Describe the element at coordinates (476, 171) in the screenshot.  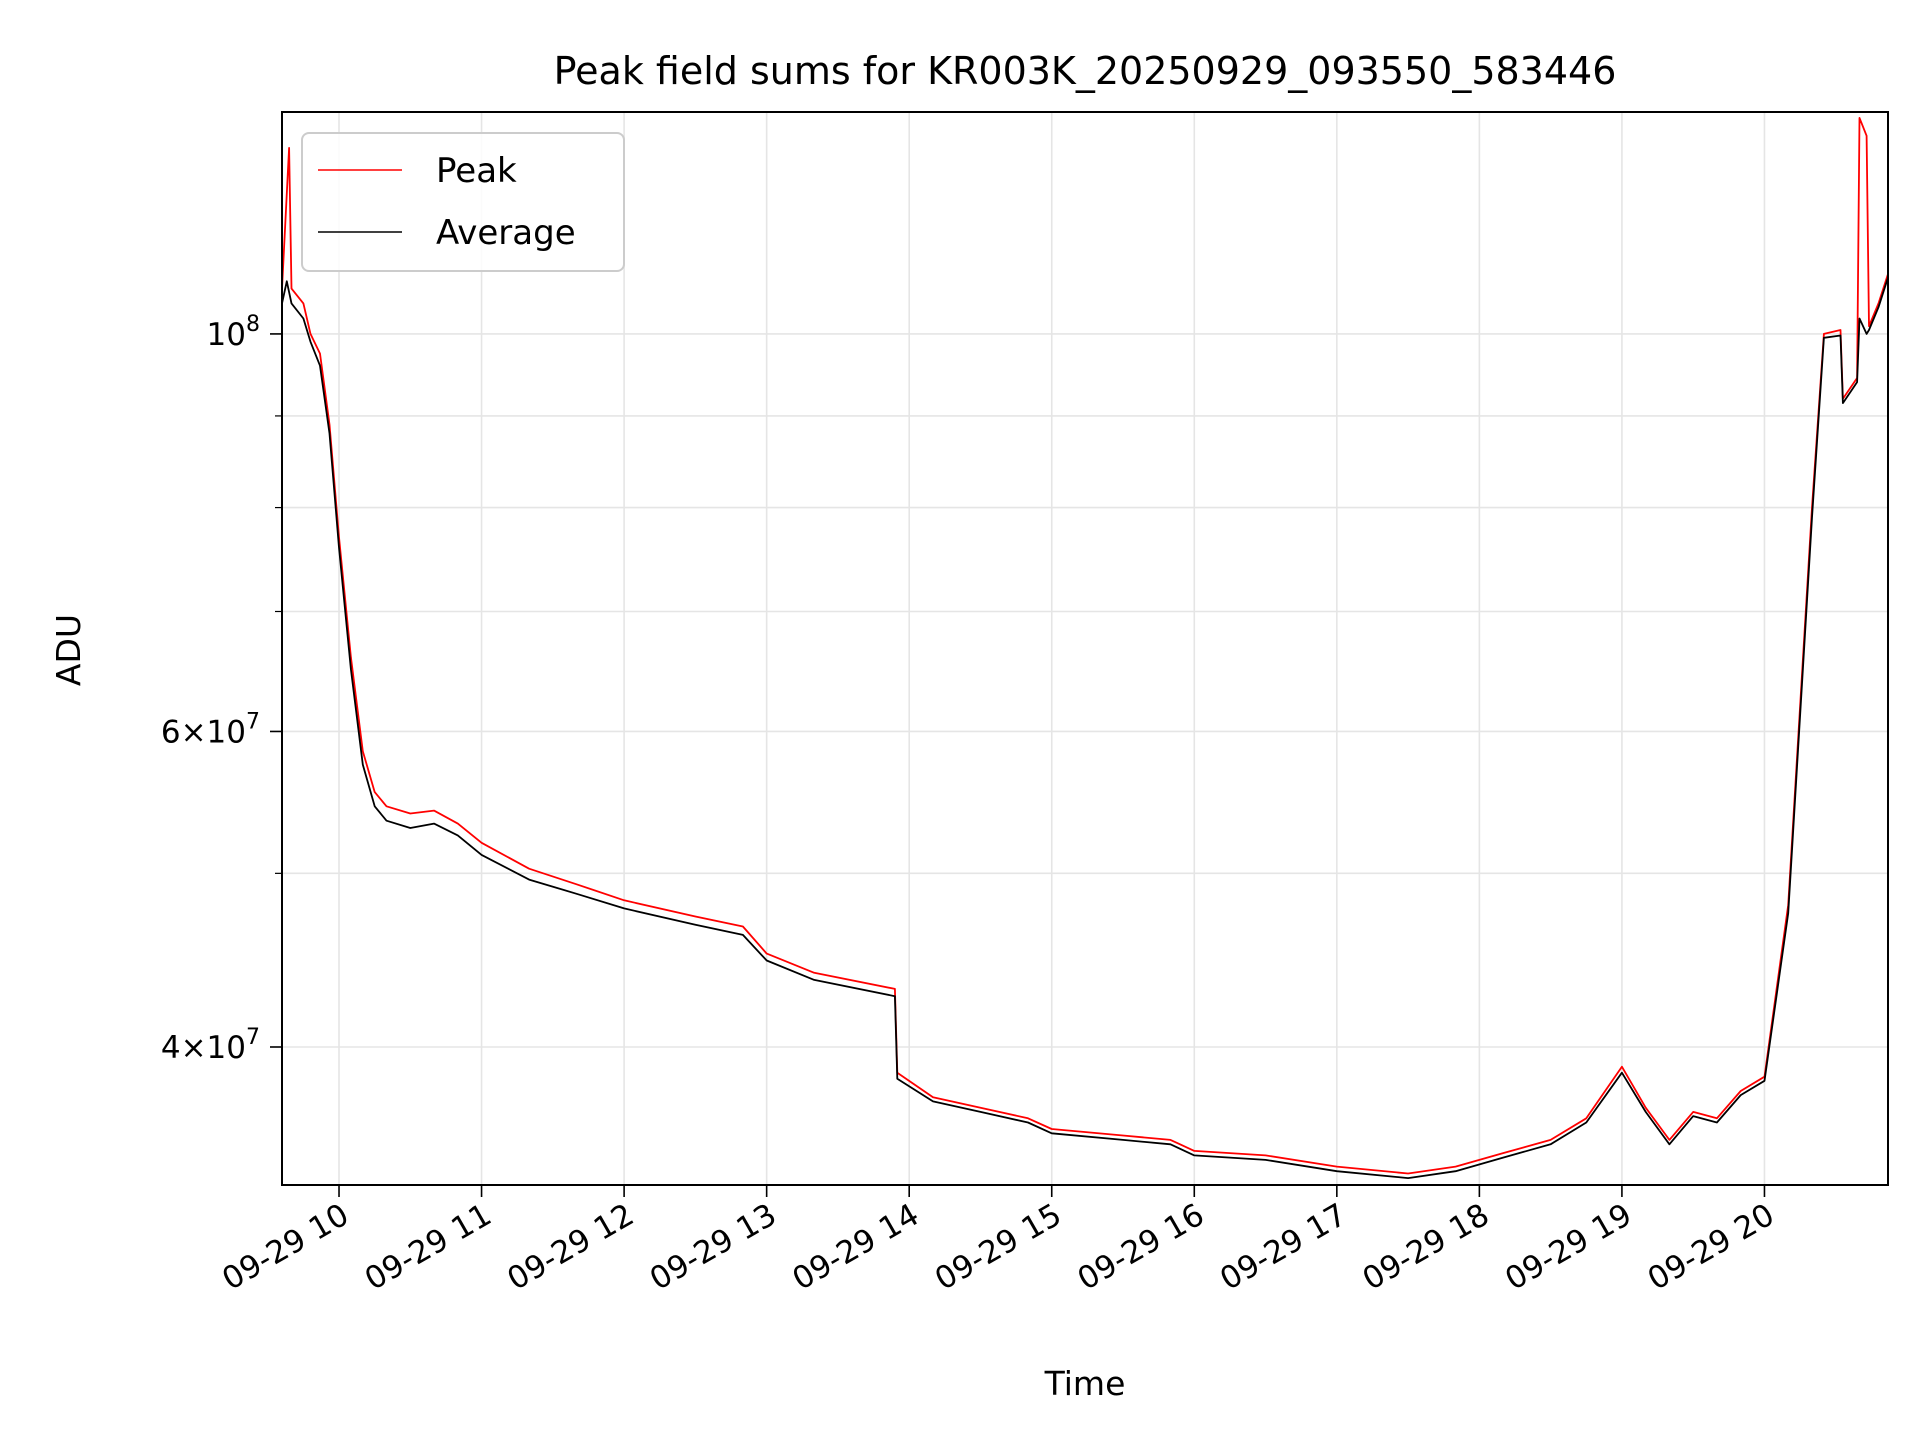
I see `legend-label-peak: Peak` at that location.